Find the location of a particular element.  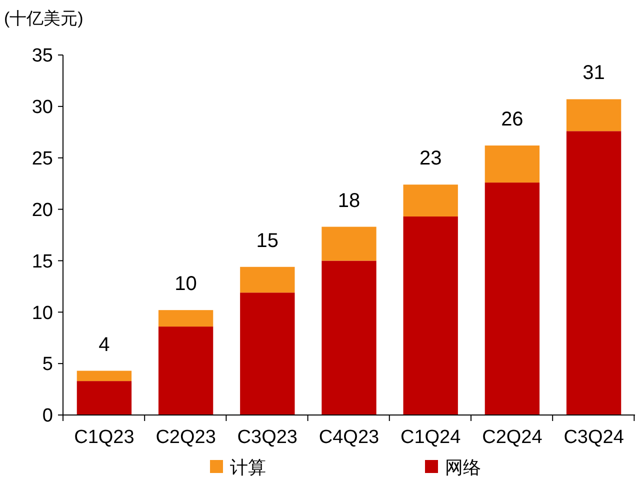

y-axis-title: (十亿美元) is located at coordinates (44, 18).